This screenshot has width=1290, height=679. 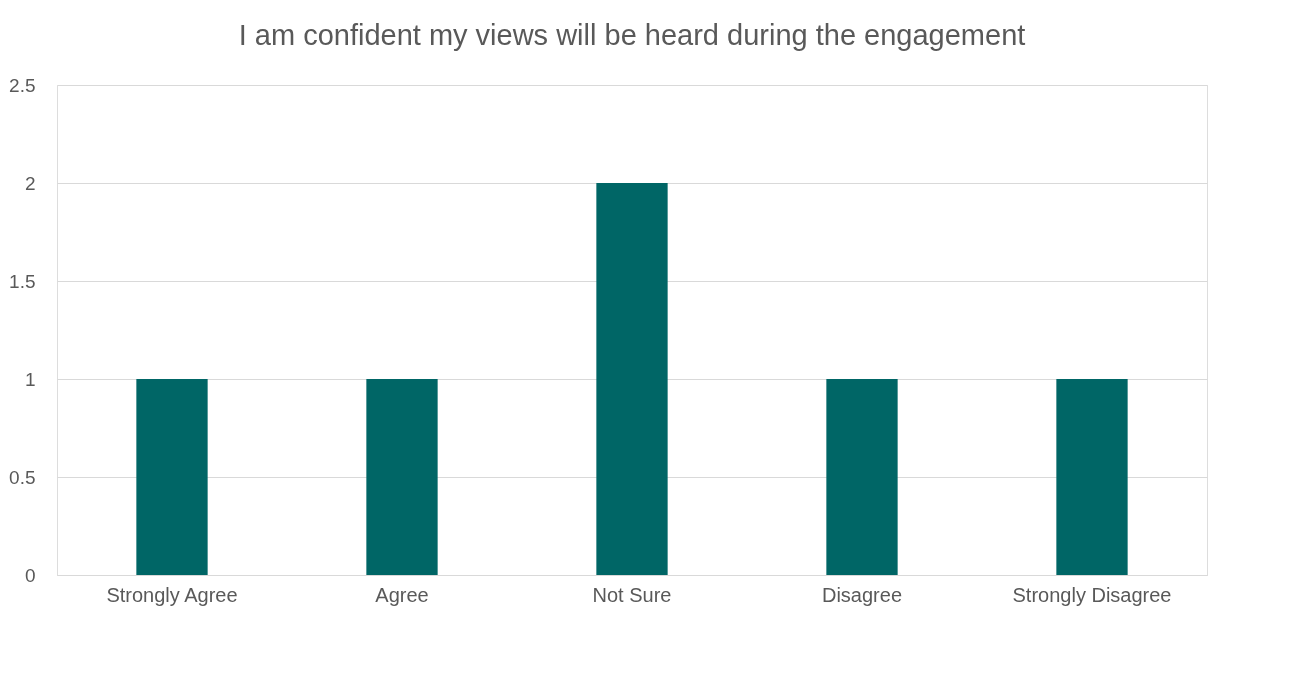 What do you see at coordinates (632, 35) in the screenshot?
I see `chart-title: I am confident my views will be heard during the engagement` at bounding box center [632, 35].